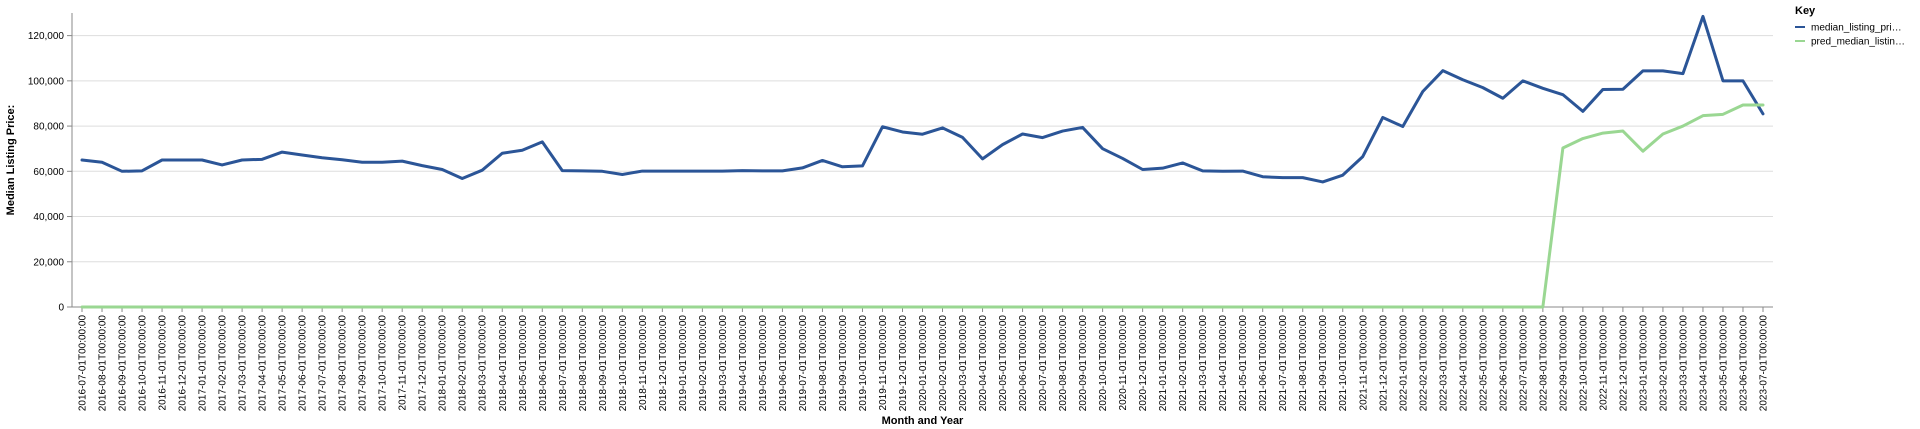  Describe the element at coordinates (1623, 363) in the screenshot. I see `x-tick-label: 2022-12-01T00:00:00` at that location.